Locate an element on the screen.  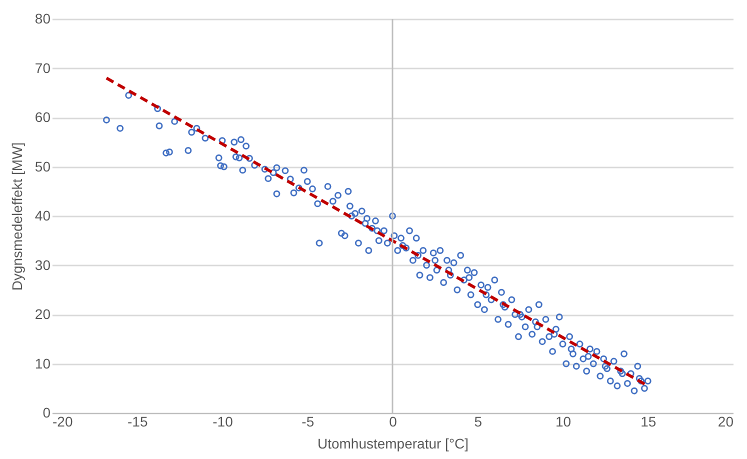
y-tick-label: 60 is located at coordinates (42, 117).